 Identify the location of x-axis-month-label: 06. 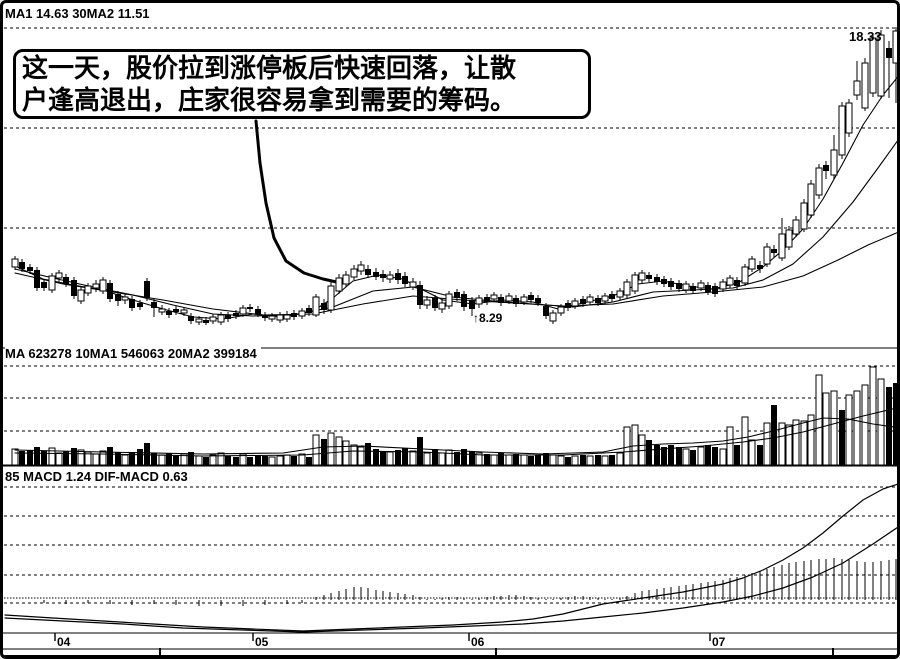
(478, 642).